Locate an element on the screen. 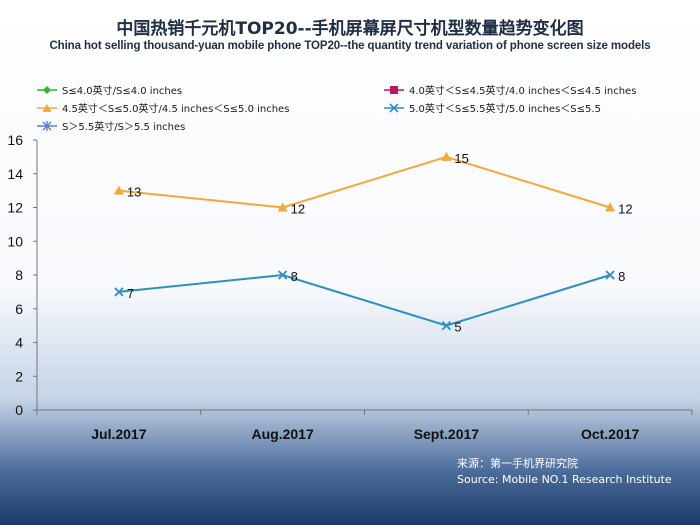 This screenshot has width=700, height=525. y-tick-label: 0 is located at coordinates (19, 410).